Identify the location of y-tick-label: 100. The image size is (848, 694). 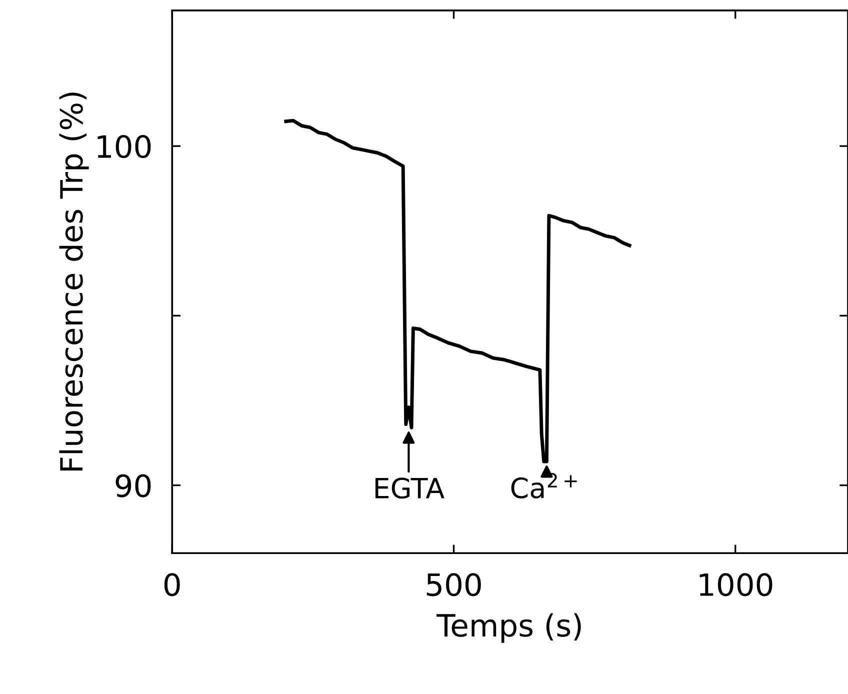
(124, 146).